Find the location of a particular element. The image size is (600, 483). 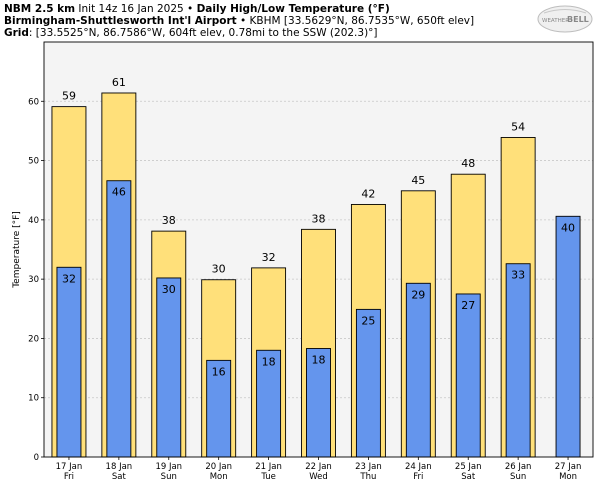

x-tick-label-day: Thu is located at coordinates (367, 477).